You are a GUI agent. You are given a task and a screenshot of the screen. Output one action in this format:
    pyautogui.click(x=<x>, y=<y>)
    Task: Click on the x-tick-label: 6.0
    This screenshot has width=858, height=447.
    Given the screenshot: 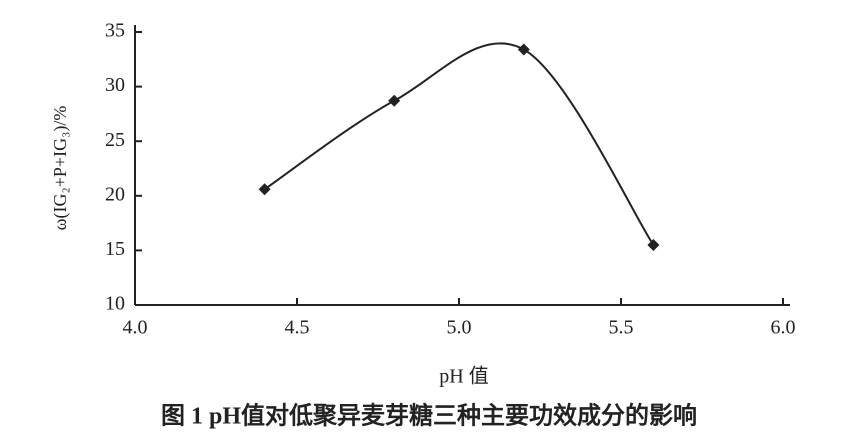 What is the action you would take?
    pyautogui.click(x=783, y=328)
    